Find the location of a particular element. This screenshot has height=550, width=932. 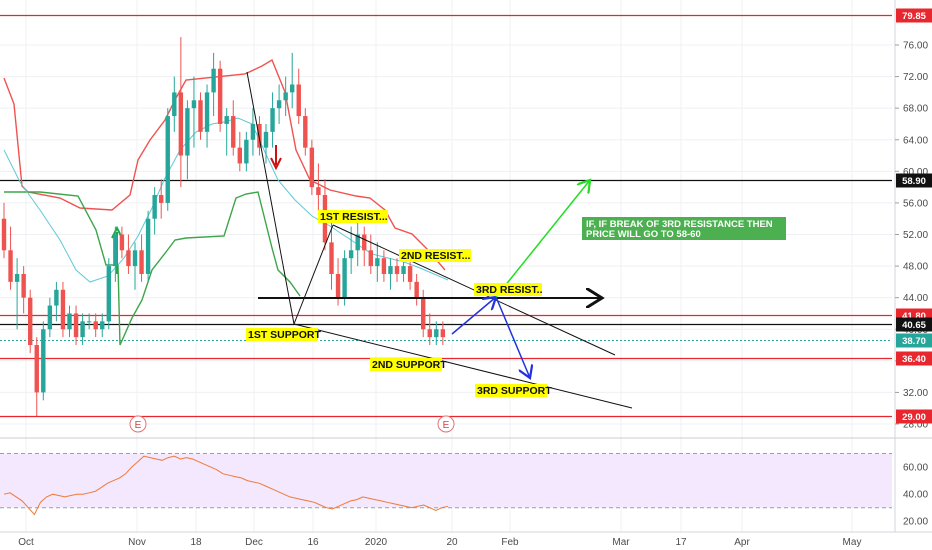

trendline-rebound is located at coordinates (313, 274).